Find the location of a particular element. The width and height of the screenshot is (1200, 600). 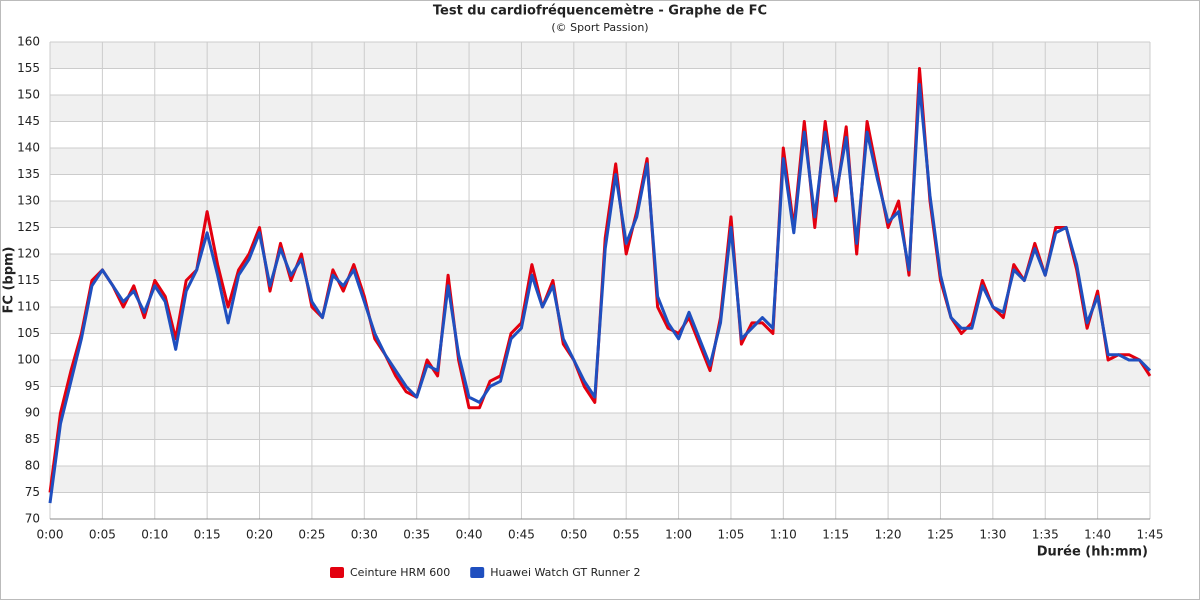

x-tick-label: 1:10 is located at coordinates (783, 535).